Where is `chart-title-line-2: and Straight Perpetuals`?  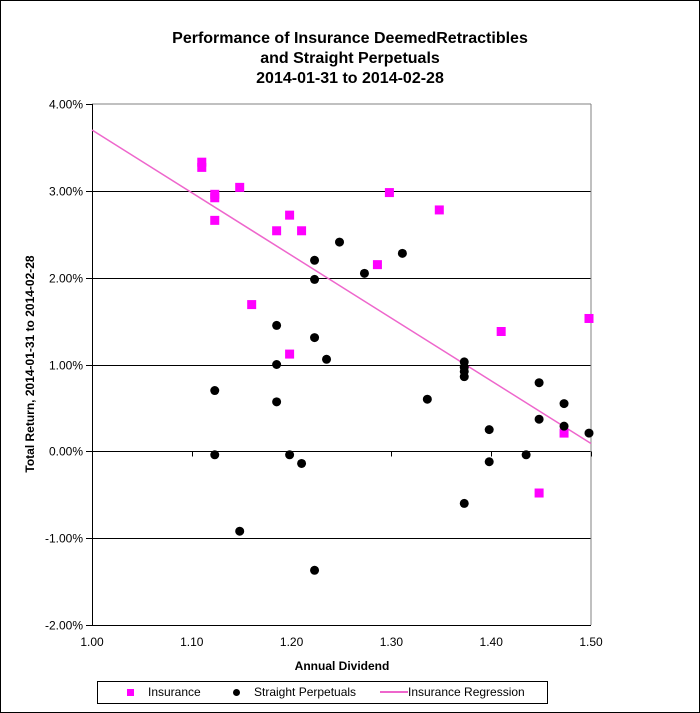 chart-title-line-2: and Straight Perpetuals is located at coordinates (350, 58).